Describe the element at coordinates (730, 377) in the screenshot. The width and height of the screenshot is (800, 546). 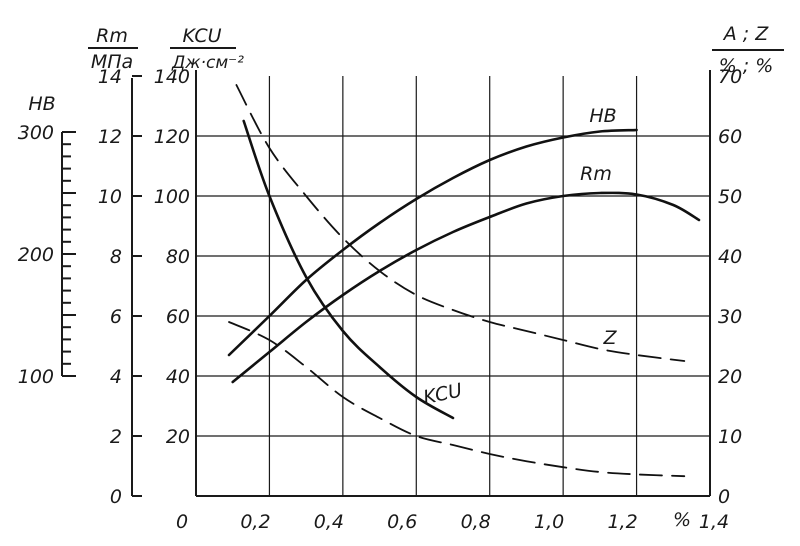
I see `az-tick-label: 20` at that location.